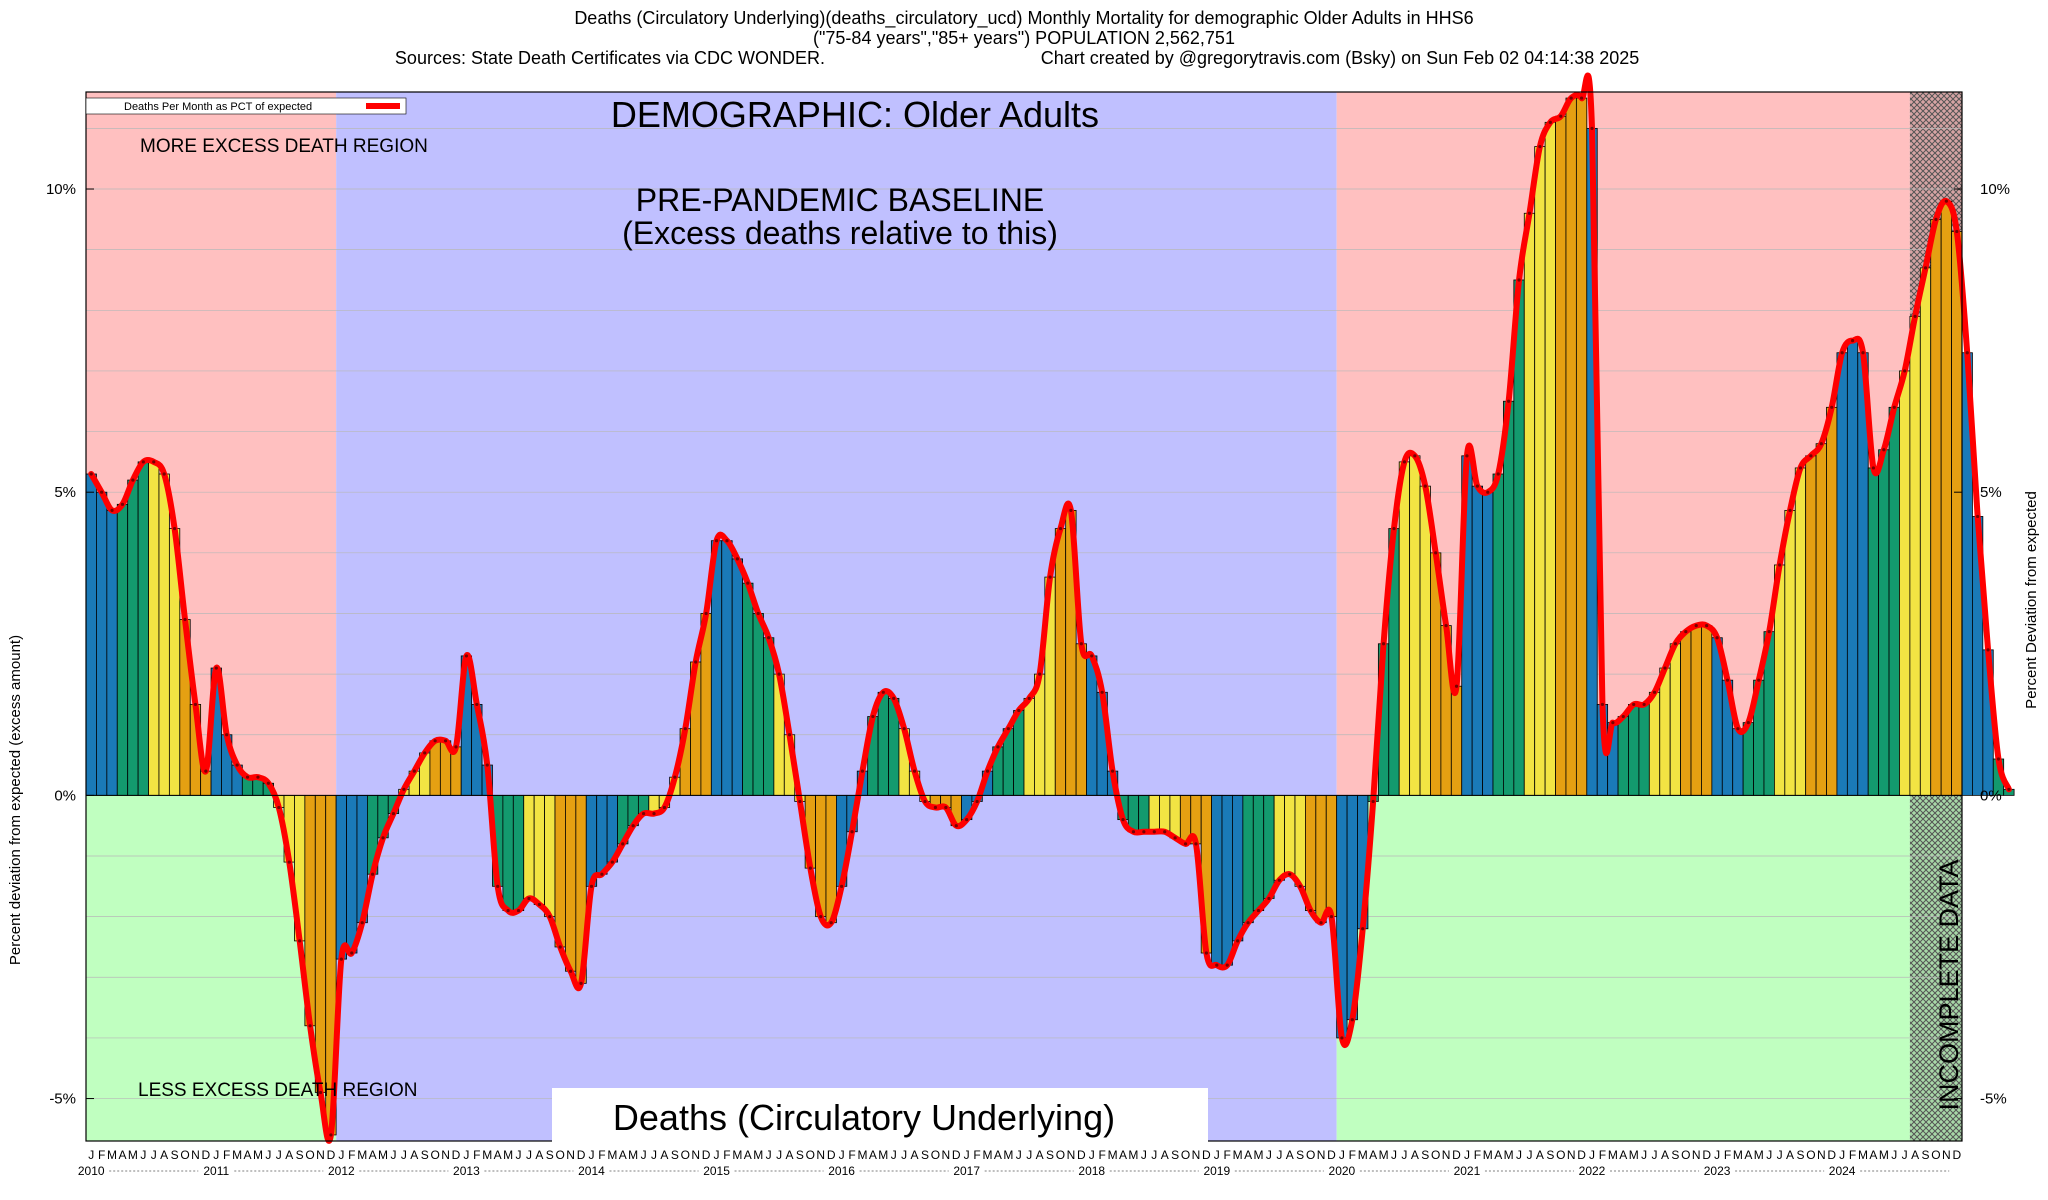 This screenshot has height=1200, width=2048. I want to click on y-tick-label-right: 5%, so click(1991, 492).